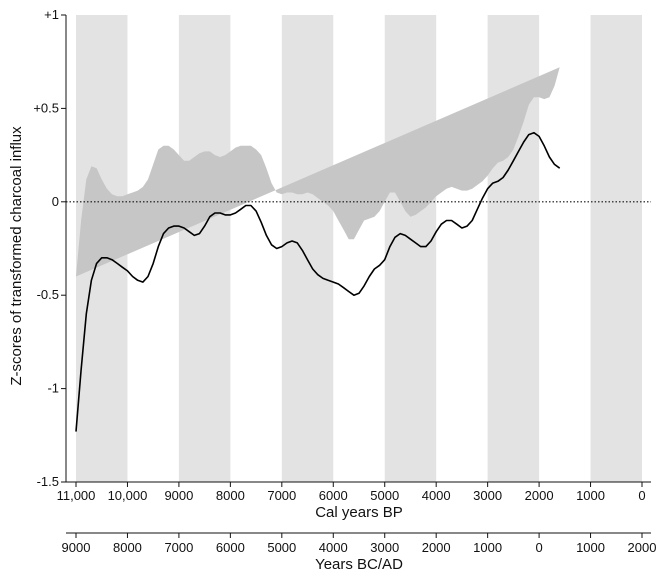  Describe the element at coordinates (487, 547) in the screenshot. I see `x2-tick-label-8: 1000` at that location.